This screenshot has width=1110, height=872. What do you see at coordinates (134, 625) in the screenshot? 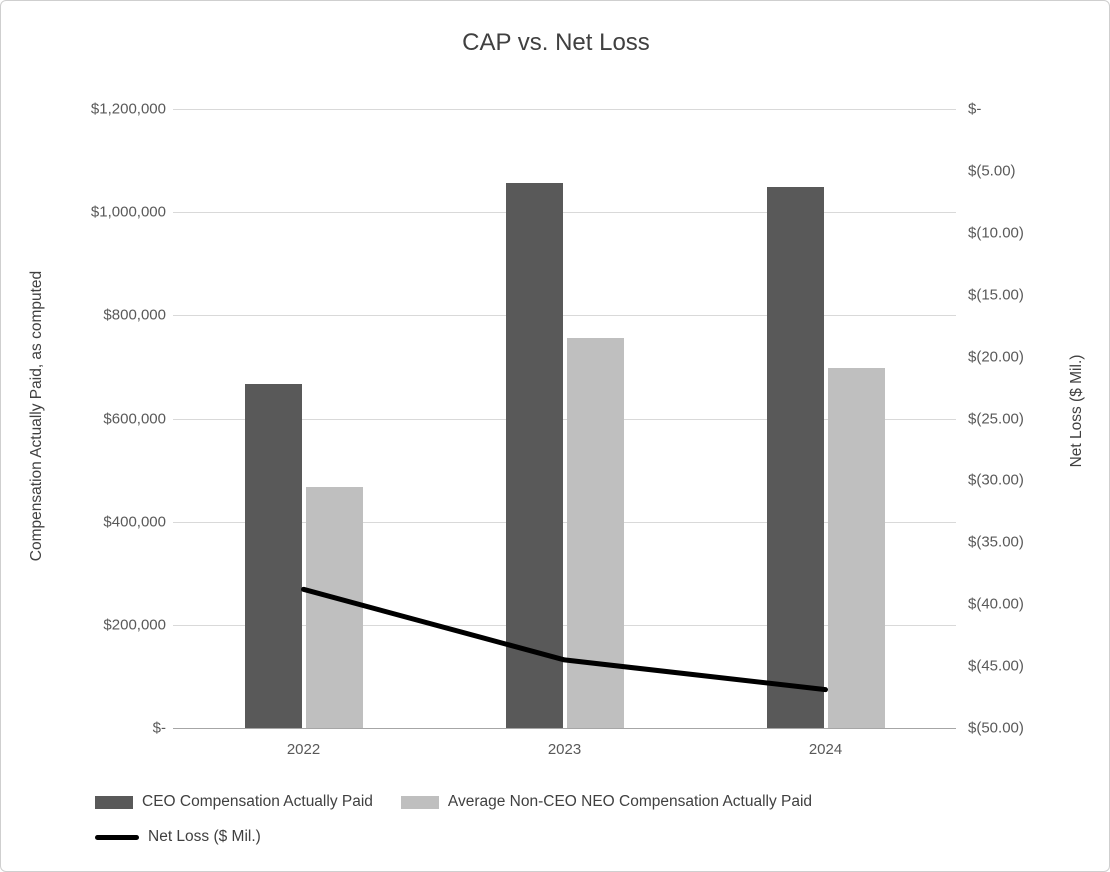
I see `left-axis-tick: $200,000` at bounding box center [134, 625].